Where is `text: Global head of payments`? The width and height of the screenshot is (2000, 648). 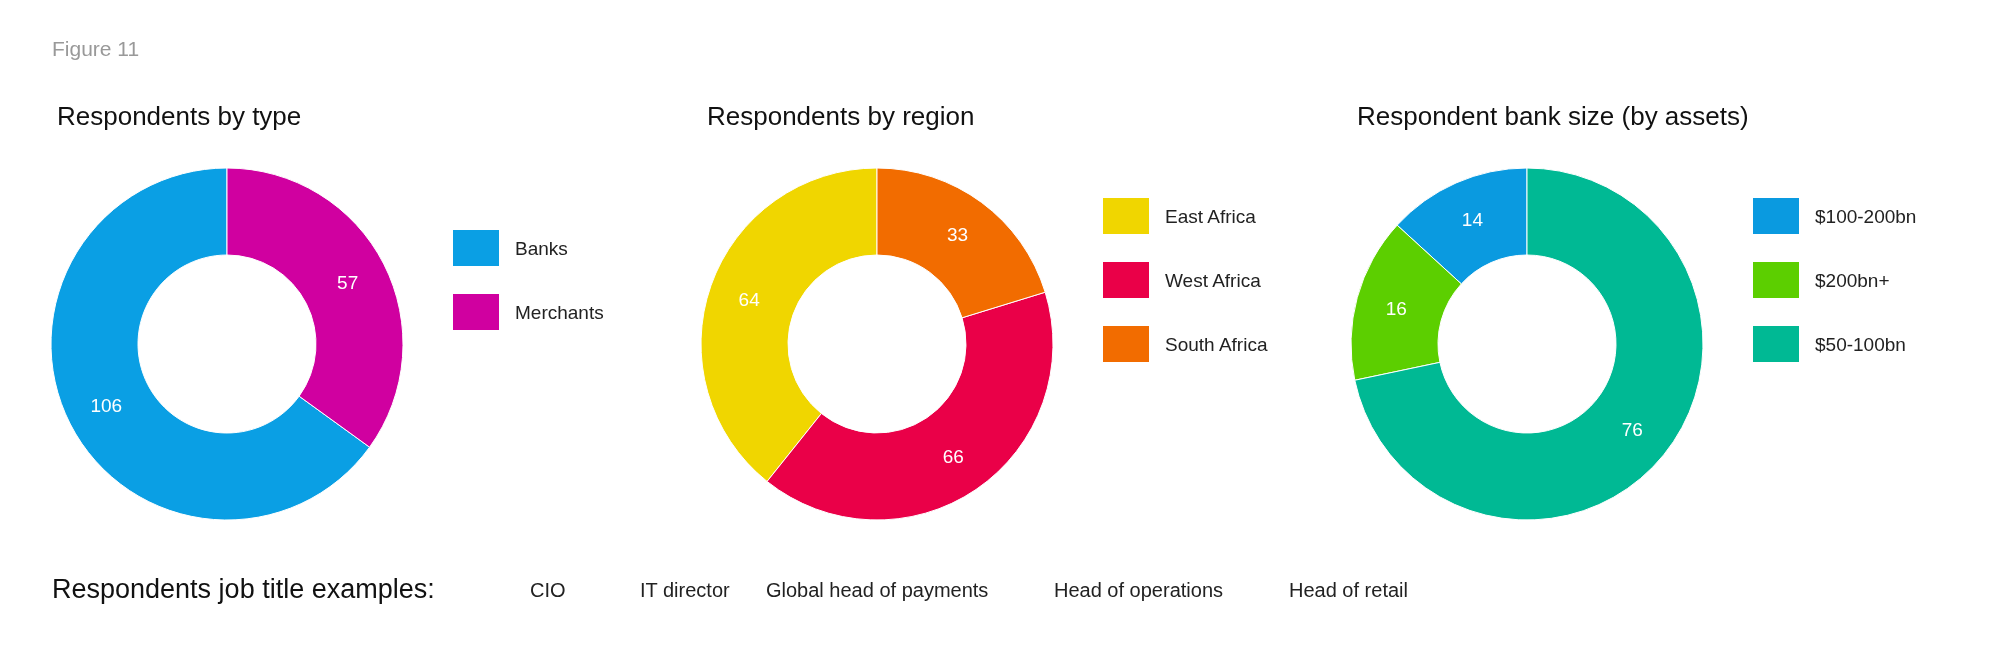
text: Global head of payments is located at coordinates (877, 590).